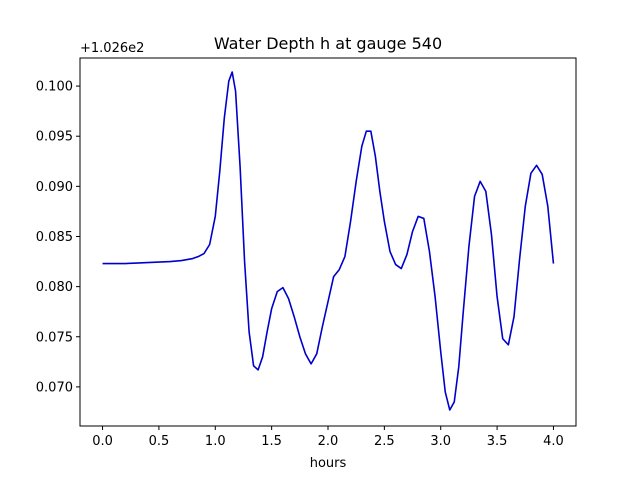 Image resolution: width=640 pixels, height=480 pixels. I want to click on y-tick-label: 0.100, so click(54, 87).